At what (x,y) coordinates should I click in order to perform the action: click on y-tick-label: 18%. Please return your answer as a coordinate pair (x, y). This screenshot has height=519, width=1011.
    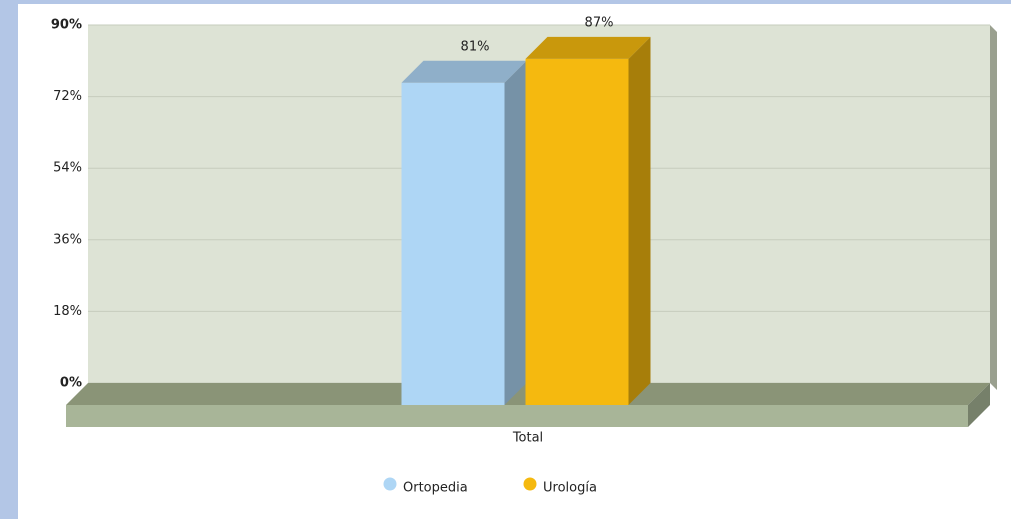
    Looking at the image, I should click on (67, 311).